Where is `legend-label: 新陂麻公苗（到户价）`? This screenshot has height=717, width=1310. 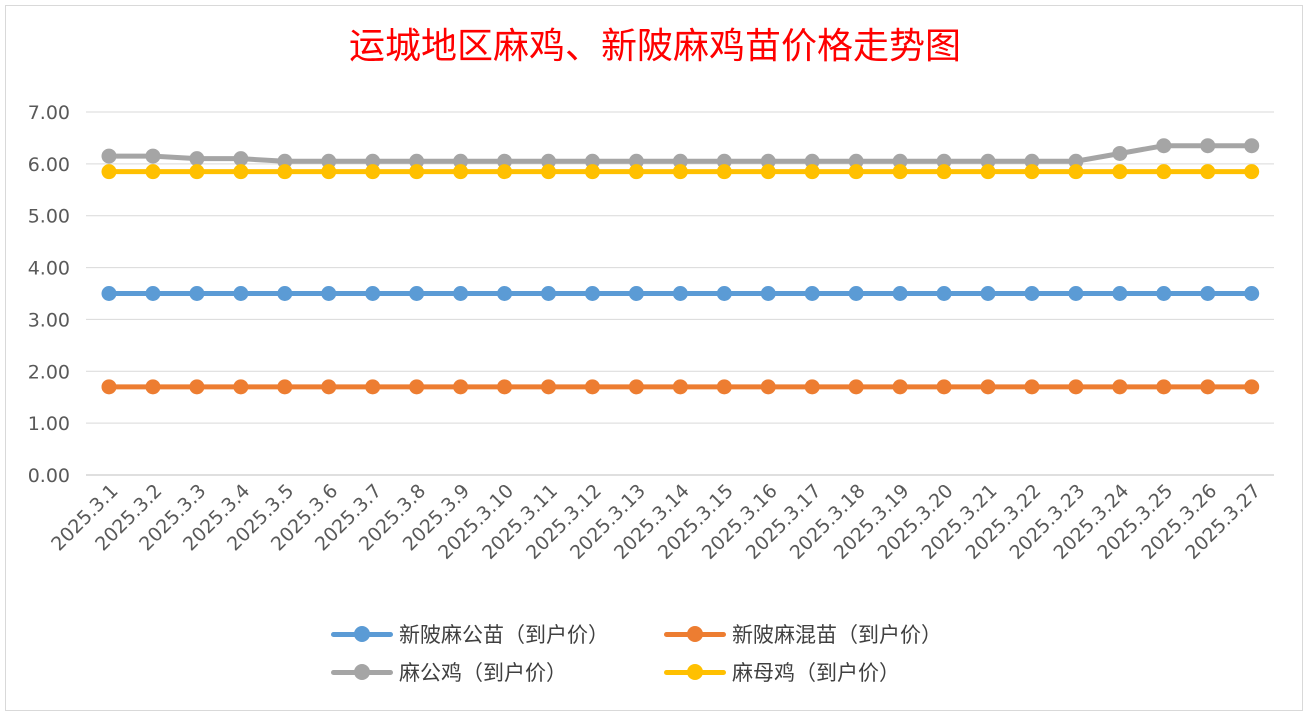
legend-label: 新陂麻公苗（到户价） is located at coordinates (504, 635).